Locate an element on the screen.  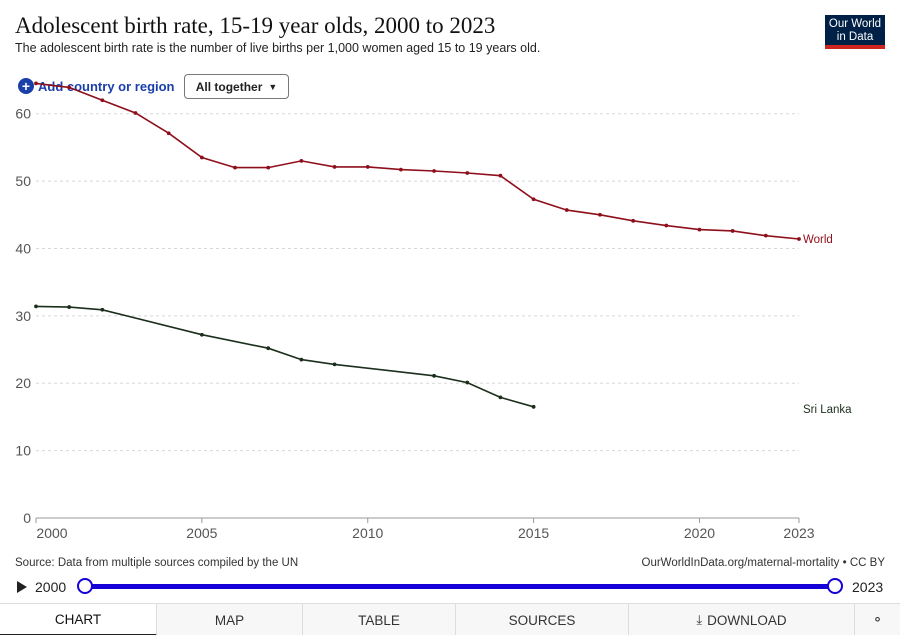
x-tick-label: 2020 is located at coordinates (699, 533).